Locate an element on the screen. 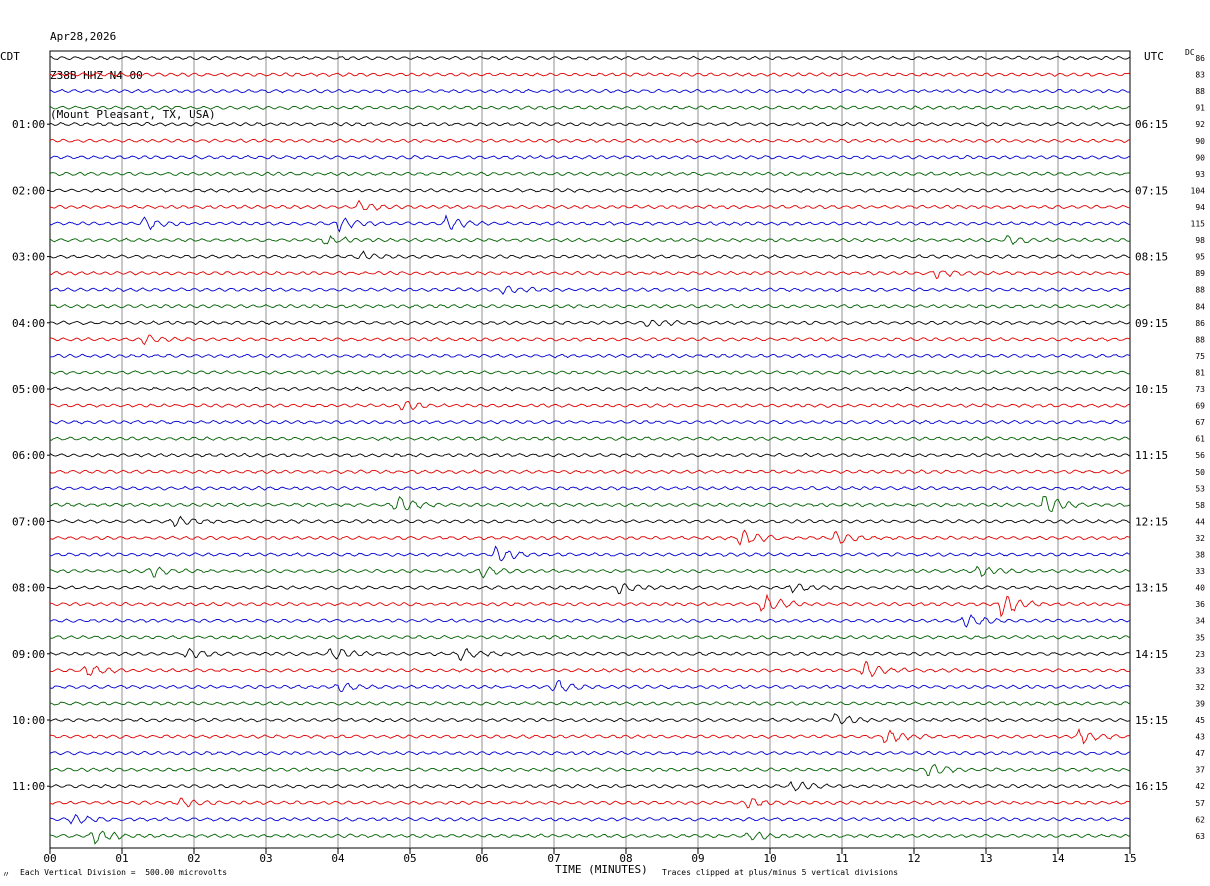 The image size is (1210, 886). right-time-label: 15:15 is located at coordinates (1151, 720).